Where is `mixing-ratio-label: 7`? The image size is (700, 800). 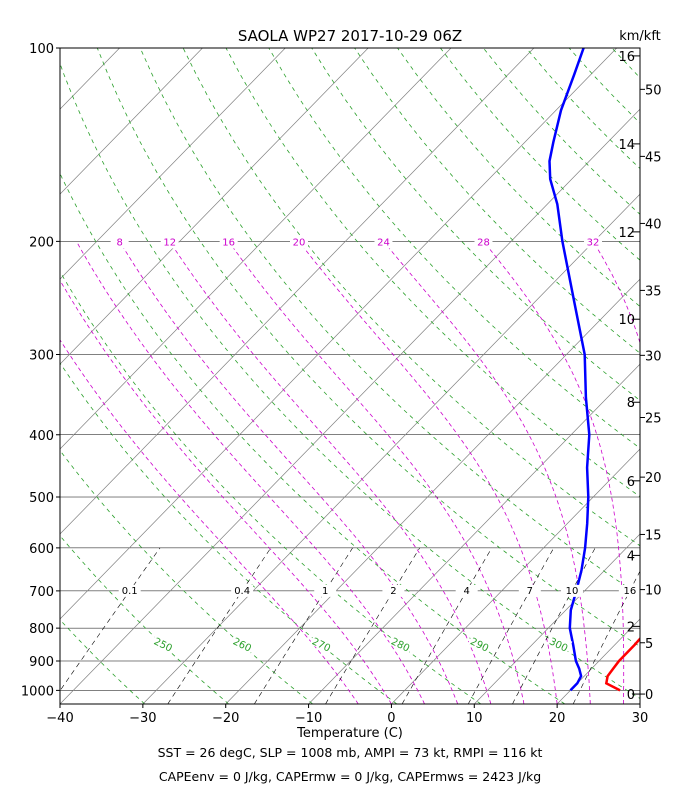
mixing-ratio-label: 7 is located at coordinates (530, 591).